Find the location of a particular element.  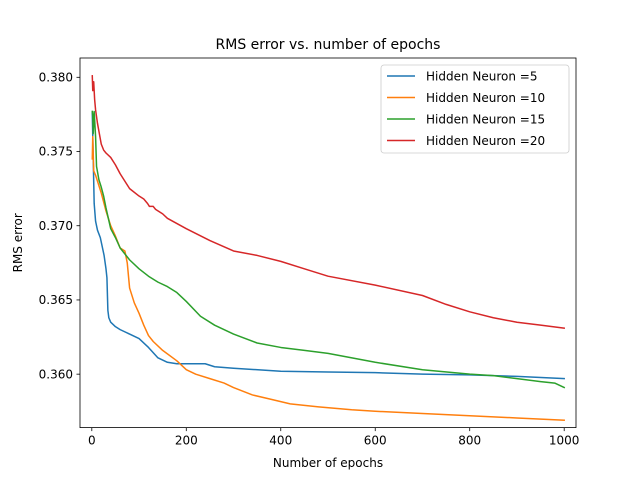

y-tick-label: 0.380 is located at coordinates (56, 77).